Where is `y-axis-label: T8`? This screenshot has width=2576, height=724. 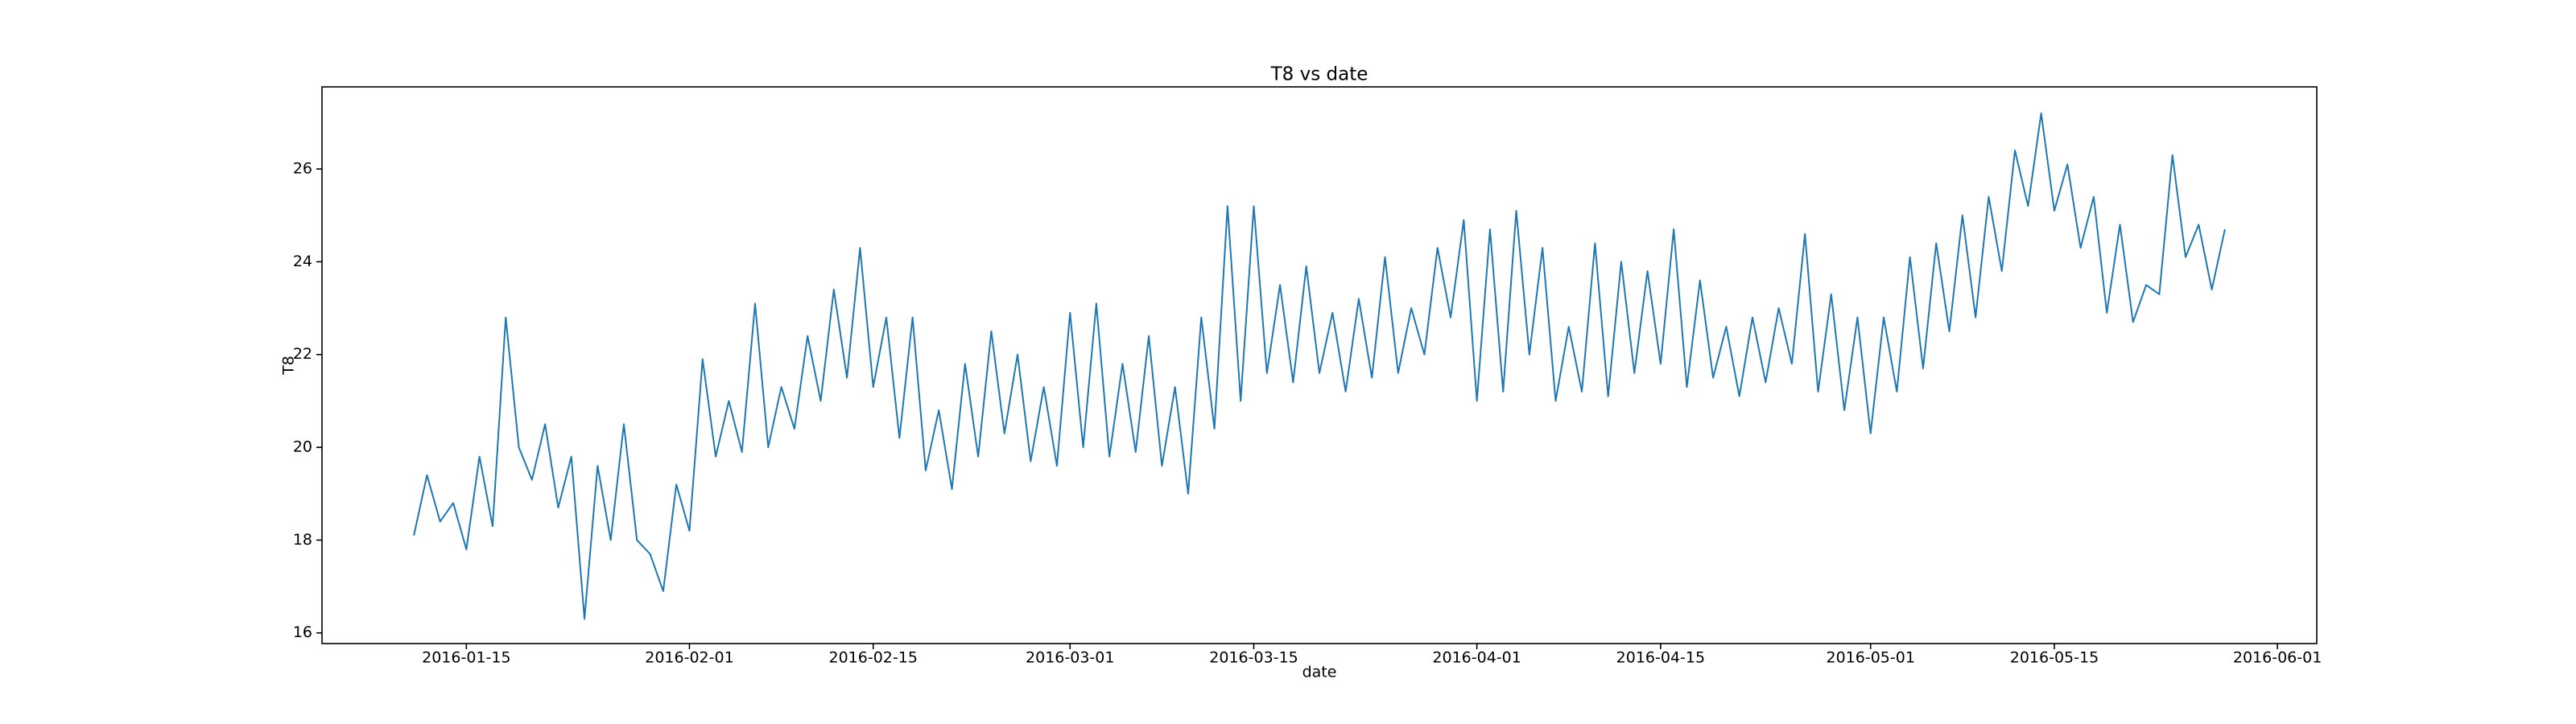
y-axis-label: T8 is located at coordinates (289, 366).